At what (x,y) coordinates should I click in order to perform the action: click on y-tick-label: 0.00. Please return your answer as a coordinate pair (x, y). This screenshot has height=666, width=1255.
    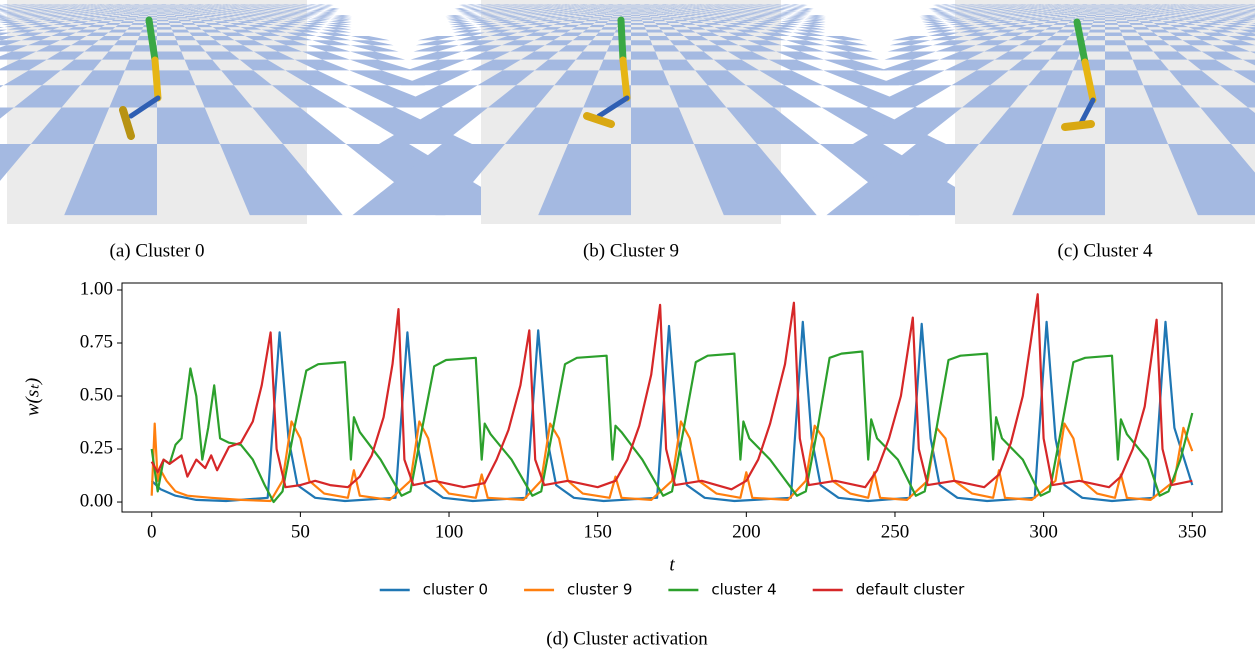
    Looking at the image, I should click on (96, 500).